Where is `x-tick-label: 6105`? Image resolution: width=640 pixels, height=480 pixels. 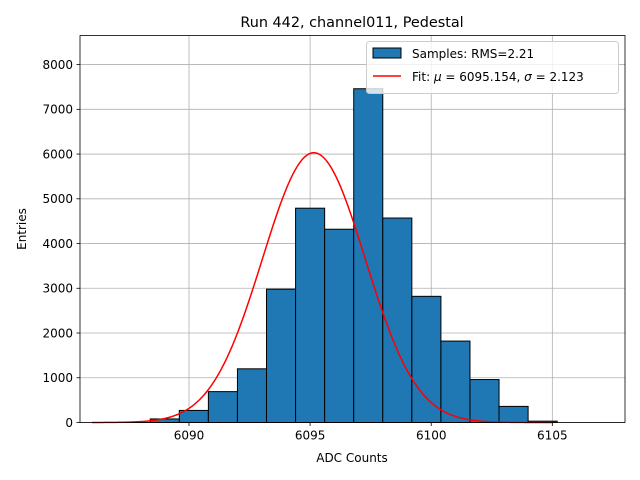 x-tick-label: 6105 is located at coordinates (552, 436).